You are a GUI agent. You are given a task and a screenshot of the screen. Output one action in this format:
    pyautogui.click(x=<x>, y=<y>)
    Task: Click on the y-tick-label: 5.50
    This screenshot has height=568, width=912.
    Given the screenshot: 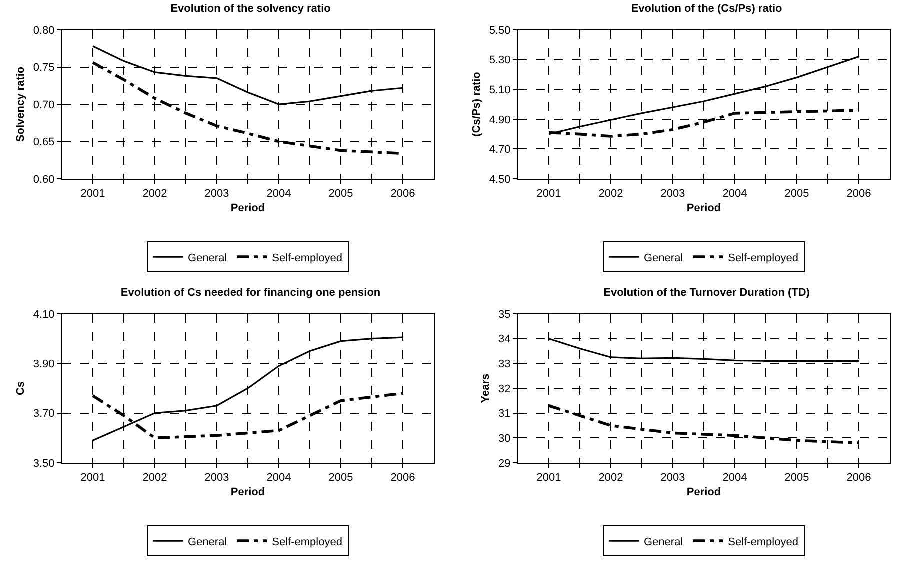 What is the action you would take?
    pyautogui.click(x=500, y=30)
    